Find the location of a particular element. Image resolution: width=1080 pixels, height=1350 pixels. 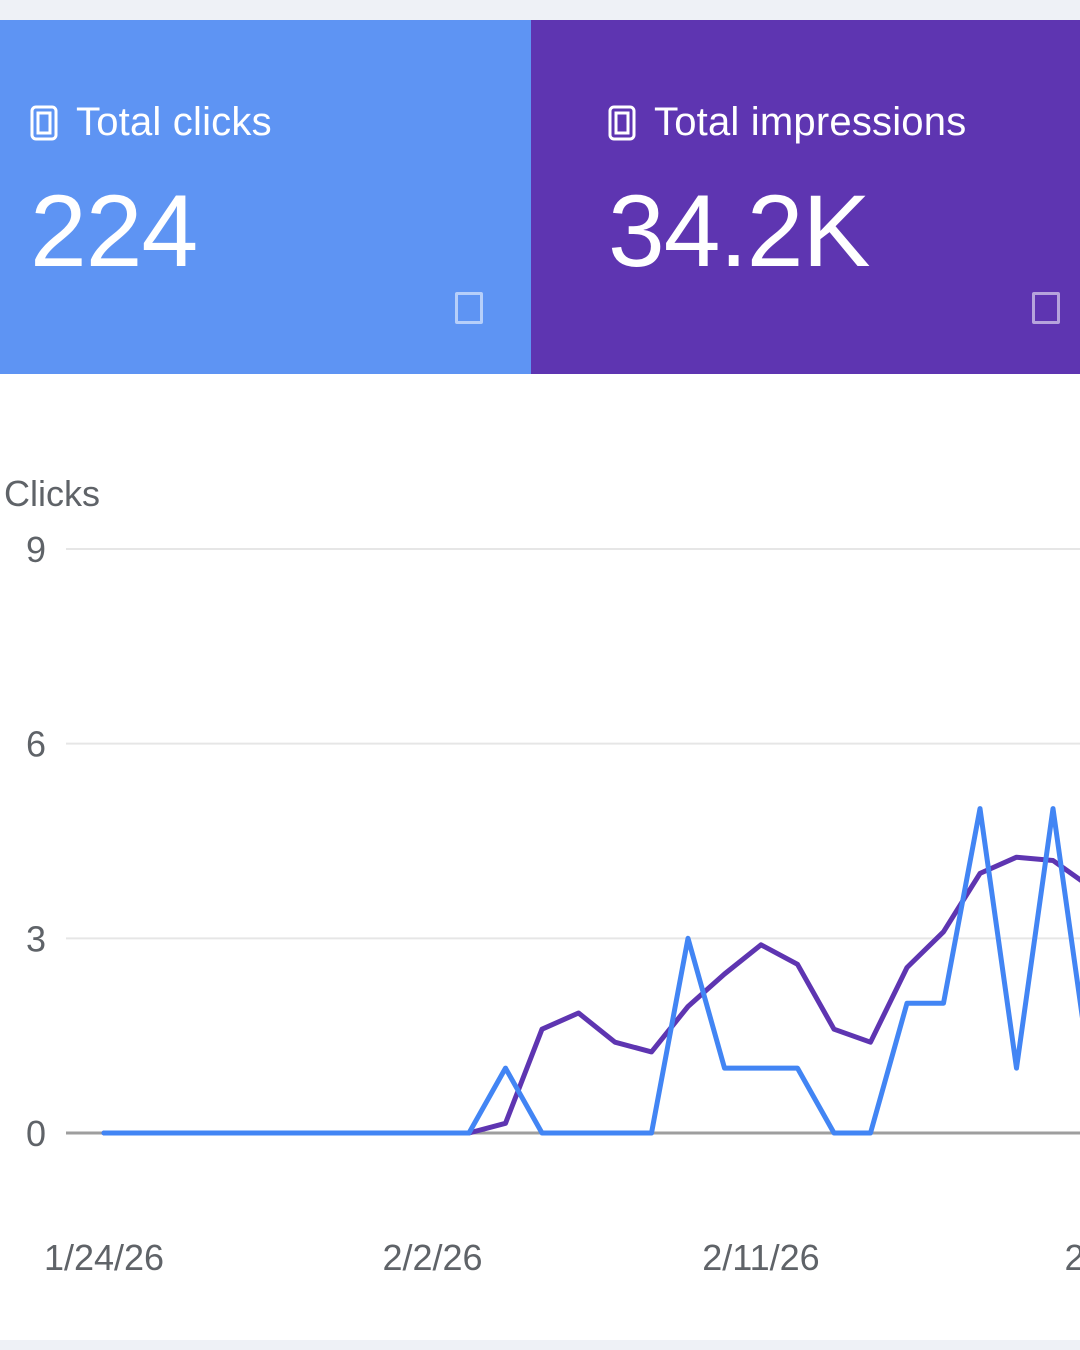

y-axis-title: Clicks is located at coordinates (52, 493).